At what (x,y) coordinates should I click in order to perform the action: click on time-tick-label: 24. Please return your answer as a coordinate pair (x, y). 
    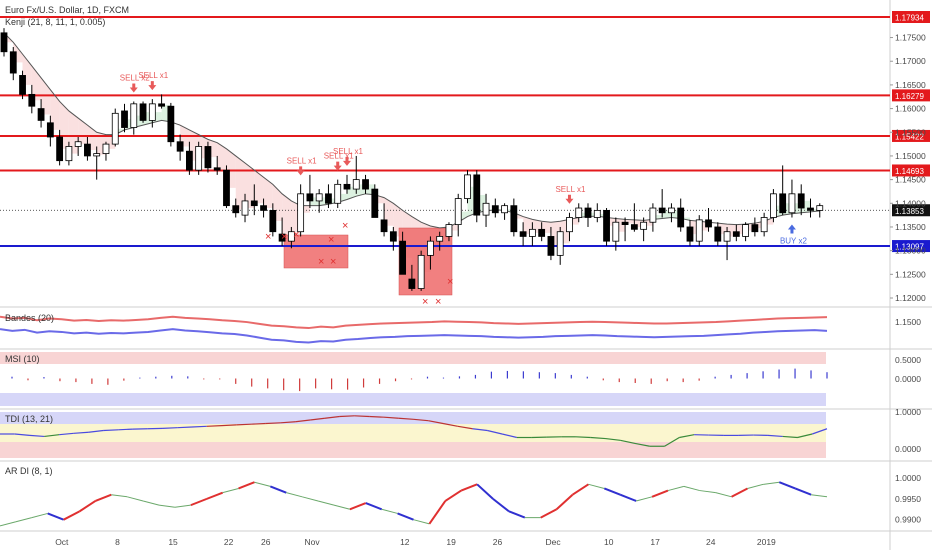
    Looking at the image, I should click on (711, 542).